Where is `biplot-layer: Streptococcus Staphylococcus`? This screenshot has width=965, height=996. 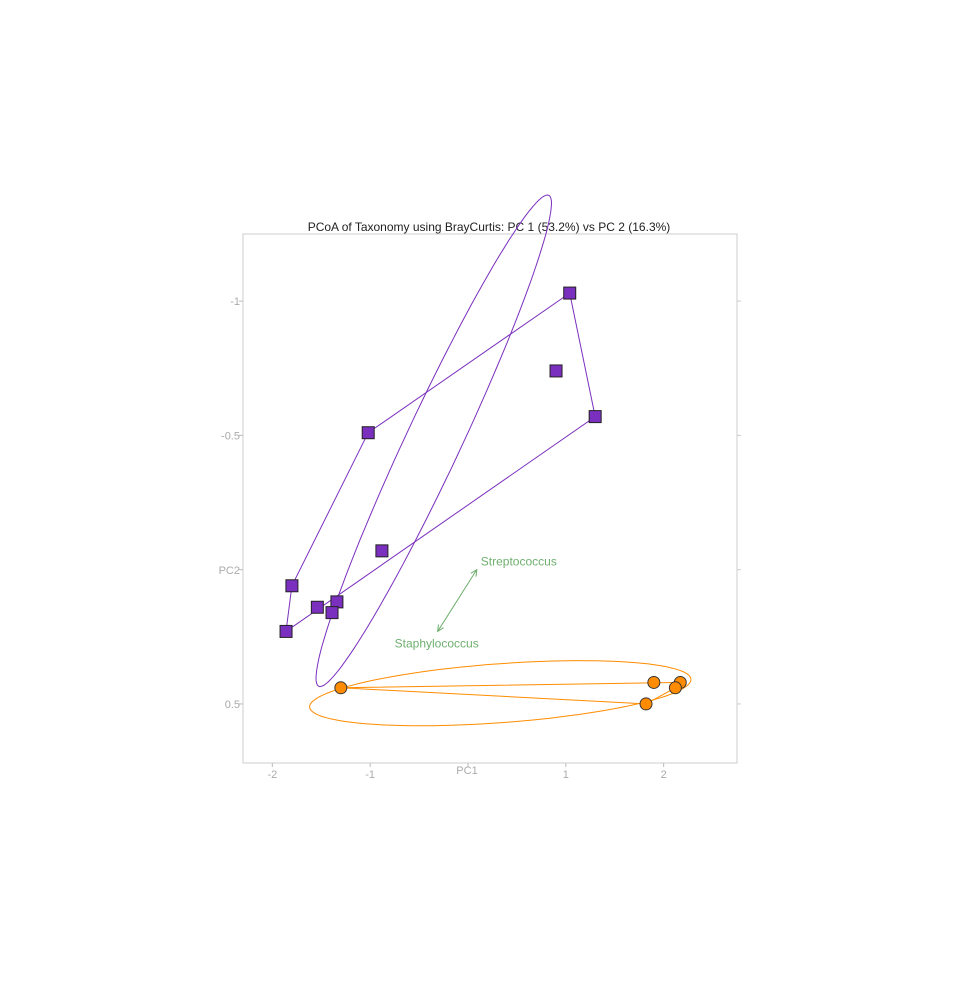
biplot-layer: Streptococcus Staphylococcus is located at coordinates (476, 603).